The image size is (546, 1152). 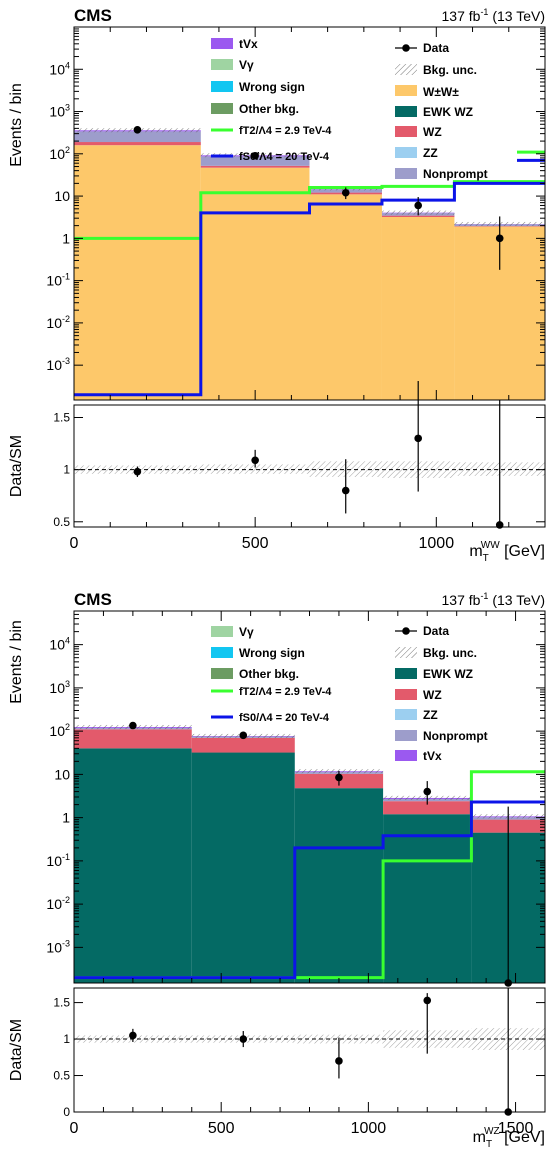 What do you see at coordinates (507, 552) in the screenshot?
I see `x-axis-title: mTWW [GeV]` at bounding box center [507, 552].